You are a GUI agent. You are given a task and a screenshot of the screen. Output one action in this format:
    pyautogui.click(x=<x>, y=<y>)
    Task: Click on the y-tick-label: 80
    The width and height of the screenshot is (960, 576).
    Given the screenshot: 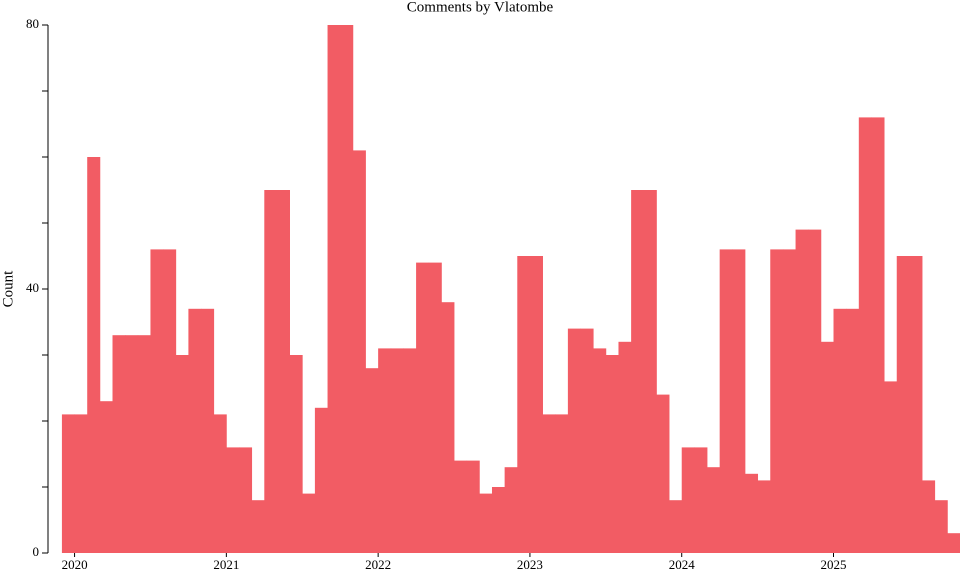 What is the action you would take?
    pyautogui.click(x=32, y=23)
    